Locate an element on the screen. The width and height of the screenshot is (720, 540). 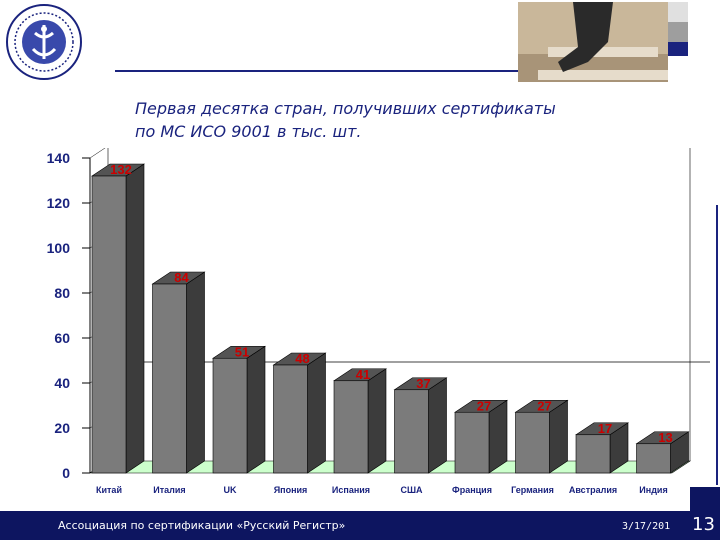
bar-value-label: 48 is located at coordinates (302, 358).